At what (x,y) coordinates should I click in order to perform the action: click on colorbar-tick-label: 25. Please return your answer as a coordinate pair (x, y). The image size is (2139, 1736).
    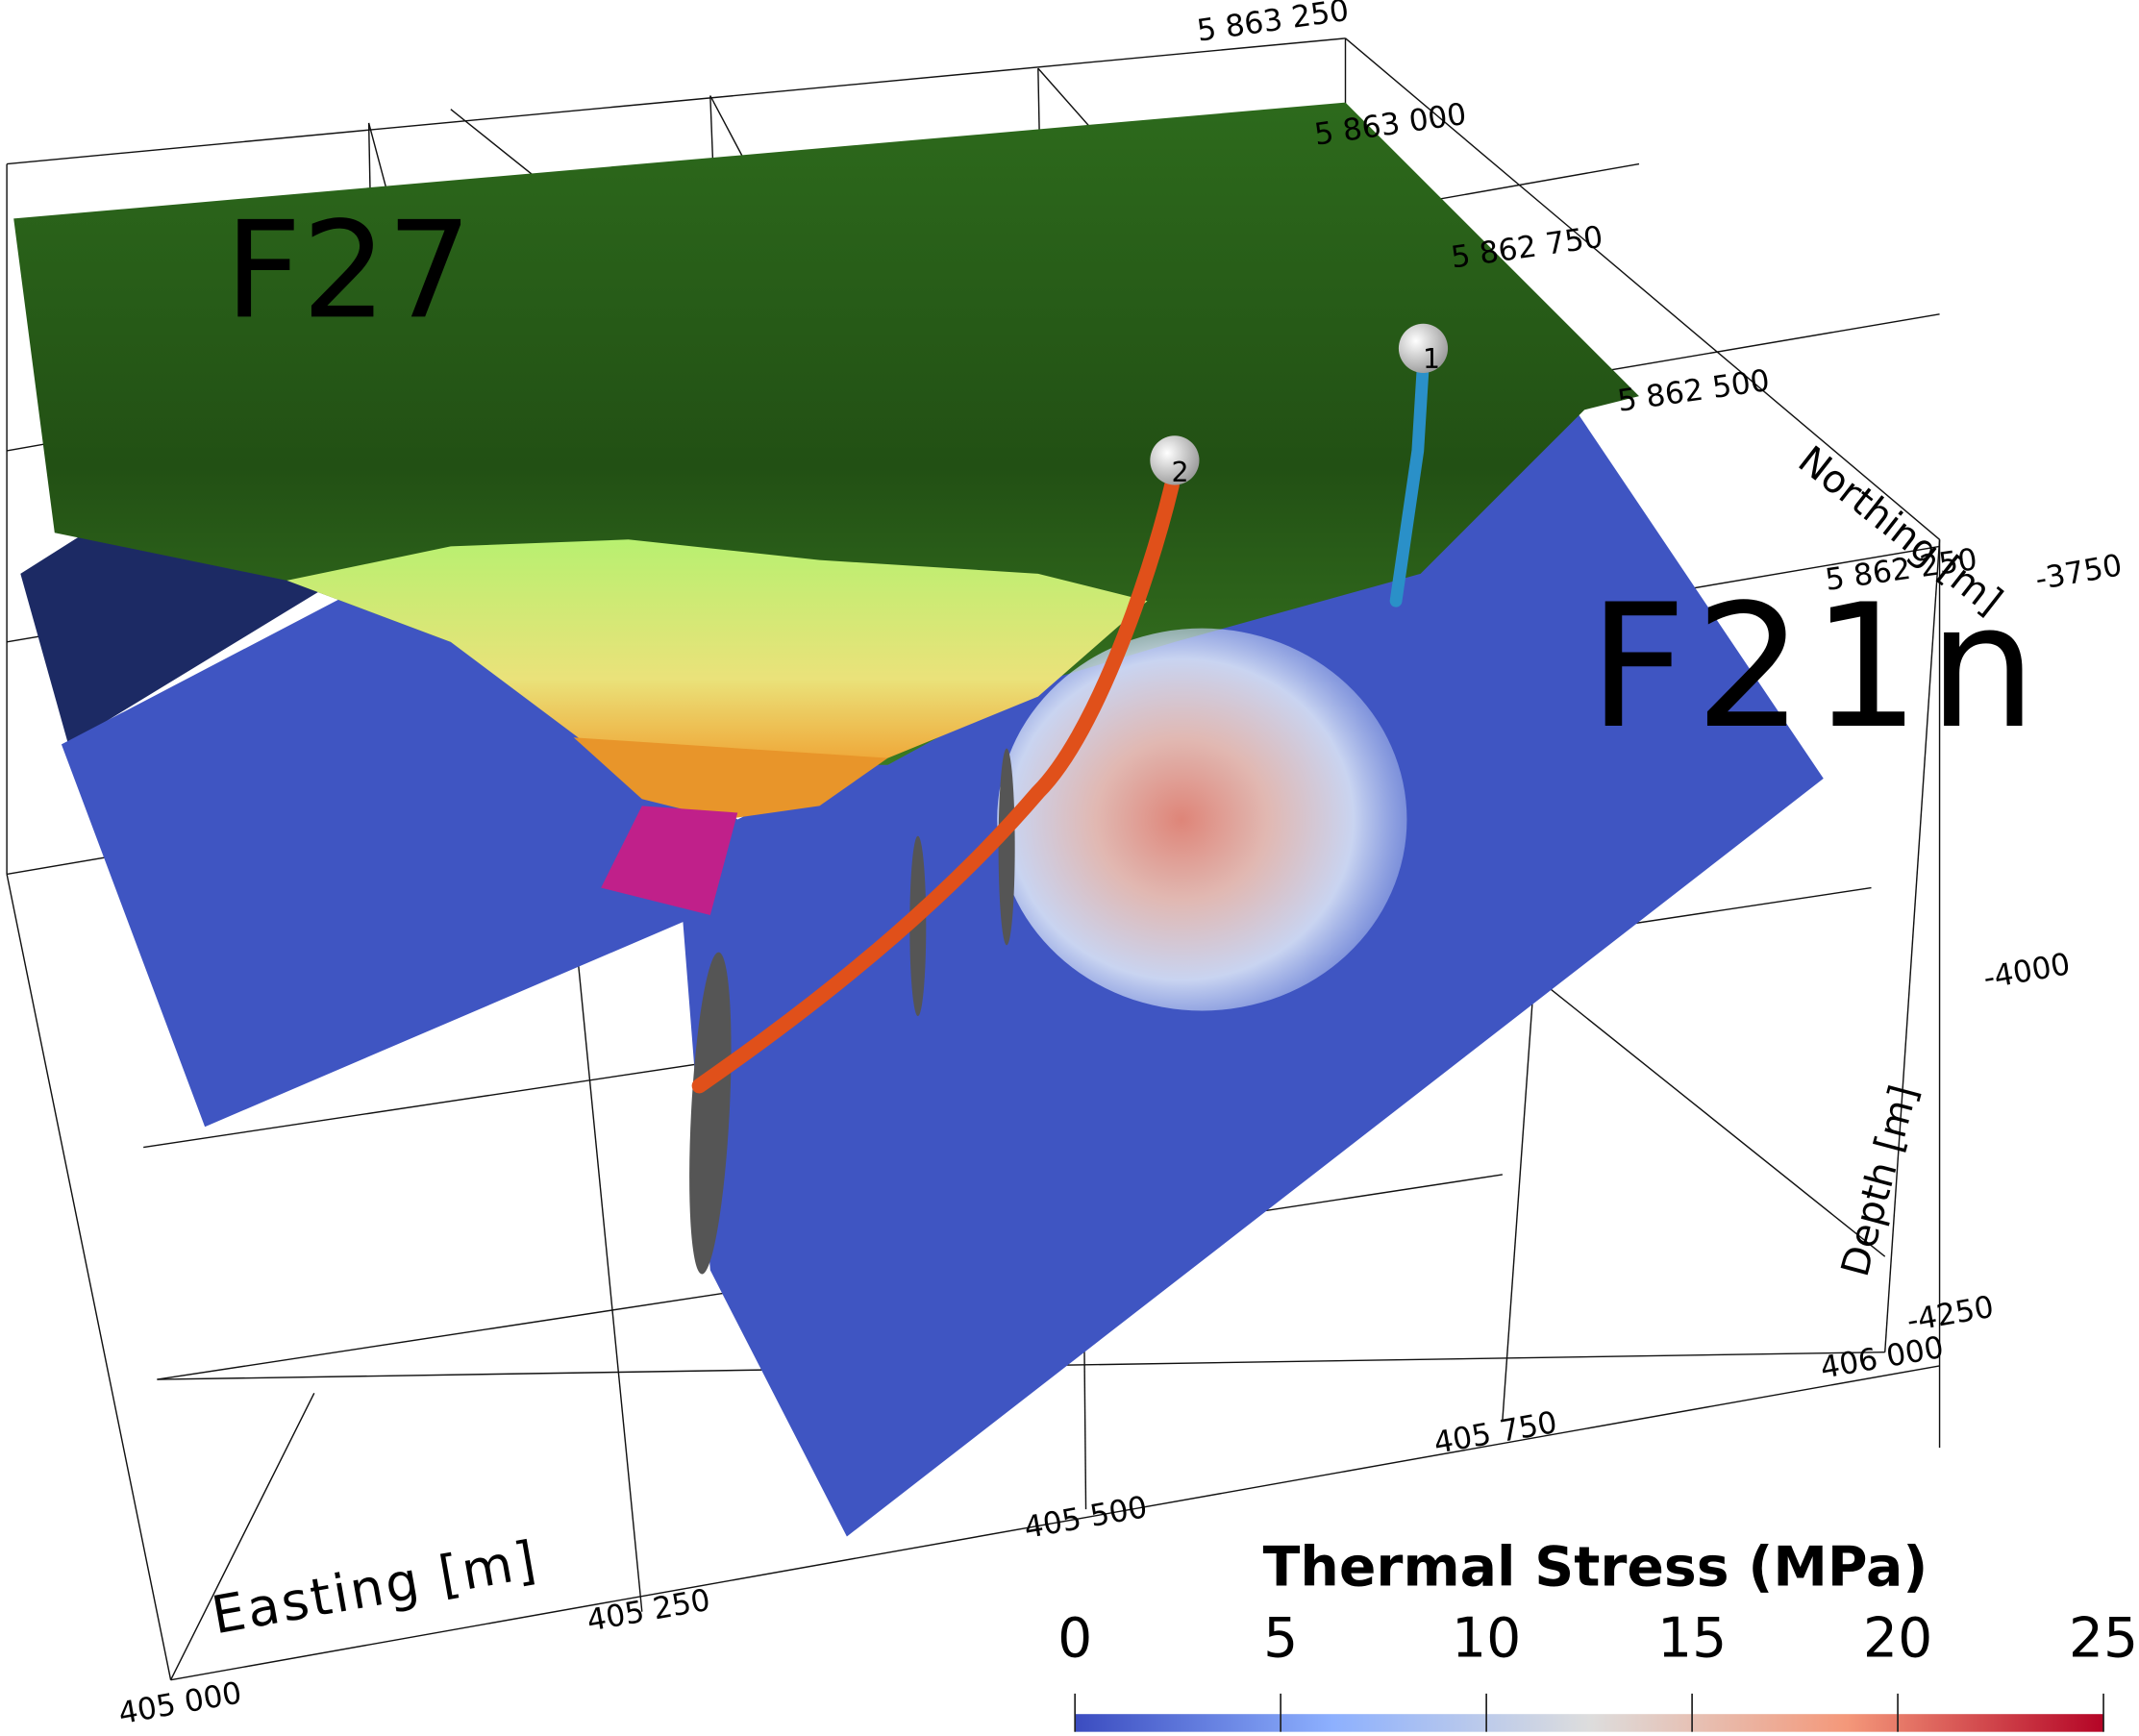
    Looking at the image, I should click on (2103, 1639).